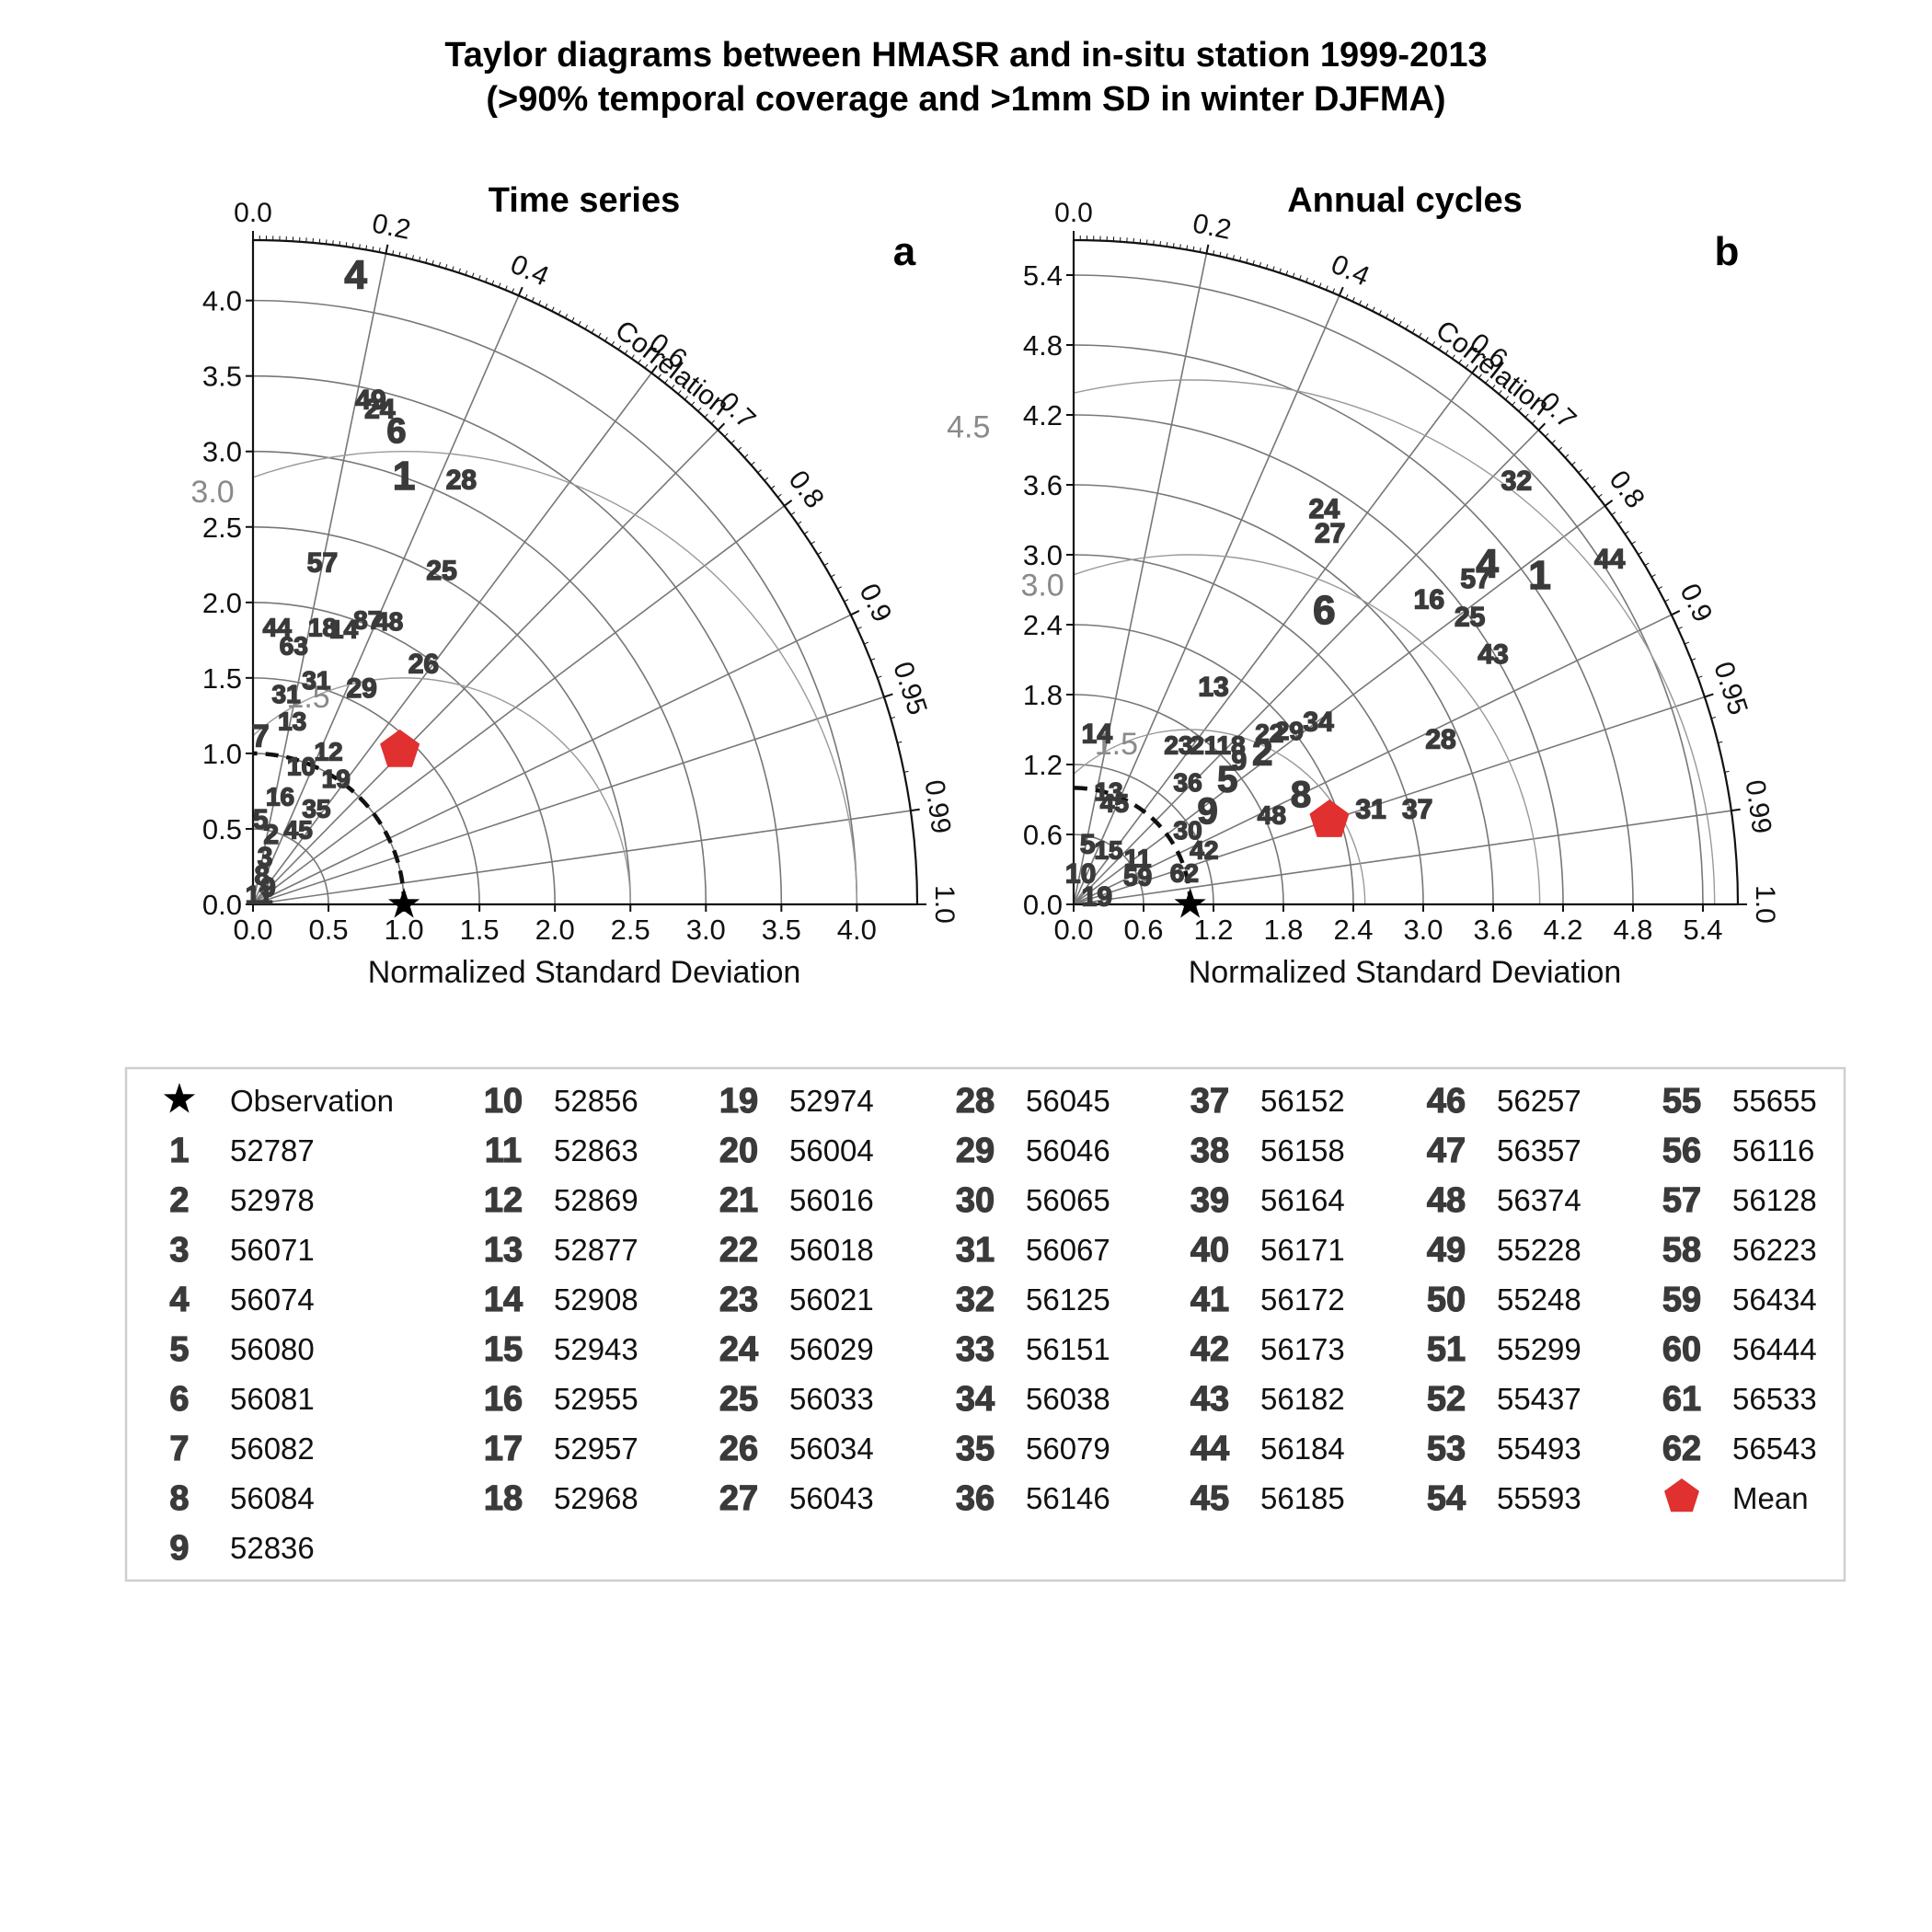  I want to click on legend-station-number-25: 25, so click(738, 1399).